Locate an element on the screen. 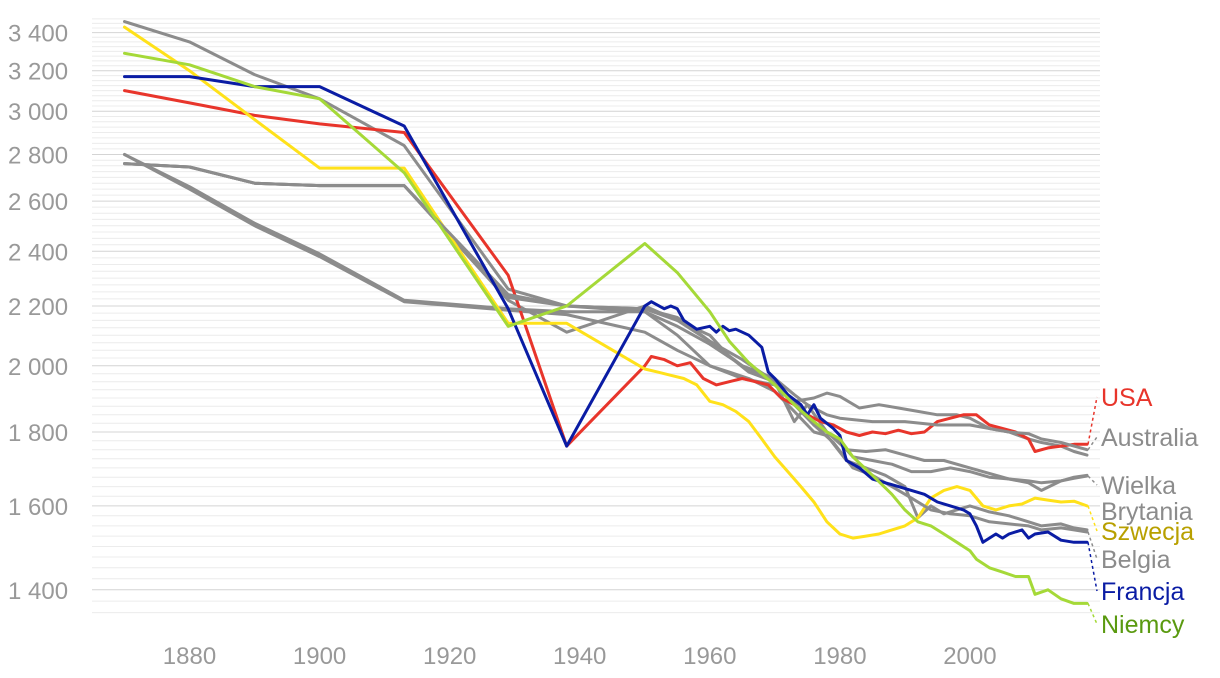  y-tick-label: 3 000 is located at coordinates (38, 112).